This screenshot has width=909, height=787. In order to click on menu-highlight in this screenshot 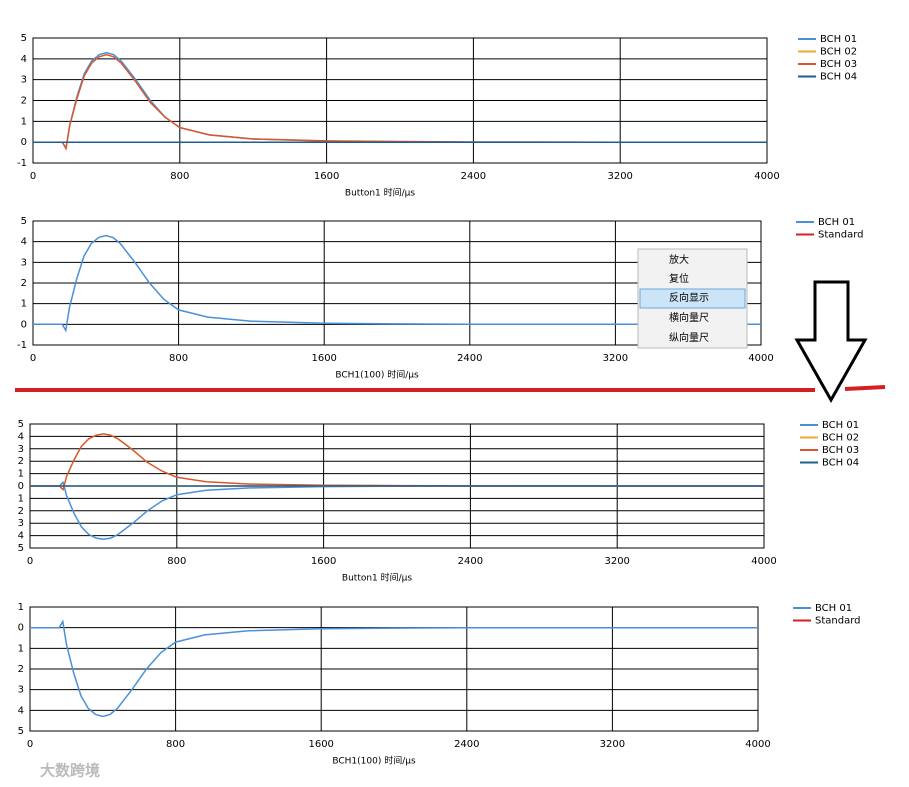, I will do `click(692, 298)`.